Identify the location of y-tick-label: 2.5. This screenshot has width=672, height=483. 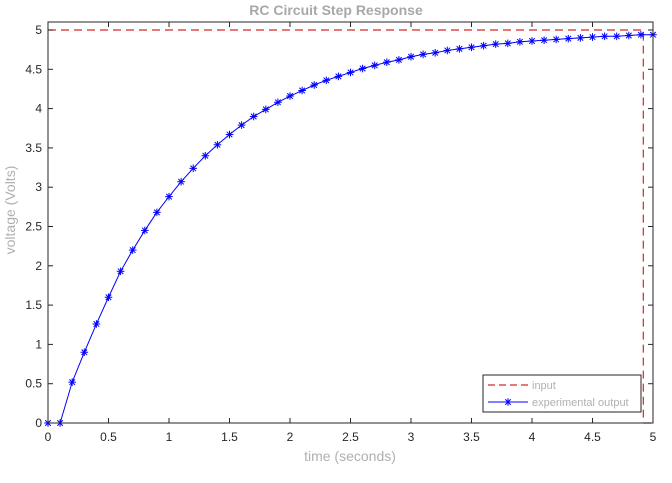
(33, 227).